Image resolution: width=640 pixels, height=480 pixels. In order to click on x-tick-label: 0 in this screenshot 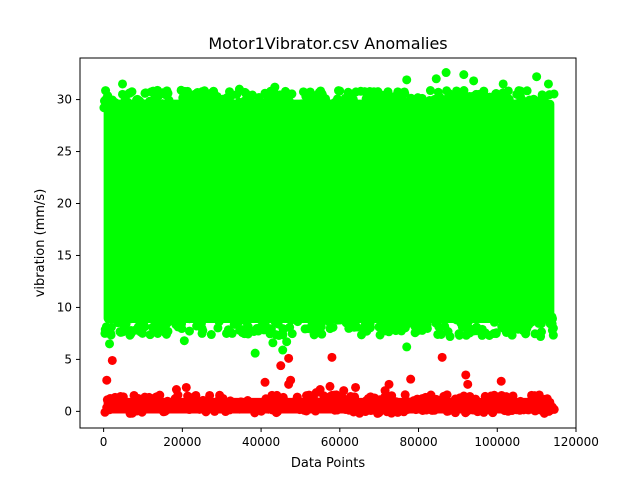, I will do `click(104, 442)`.